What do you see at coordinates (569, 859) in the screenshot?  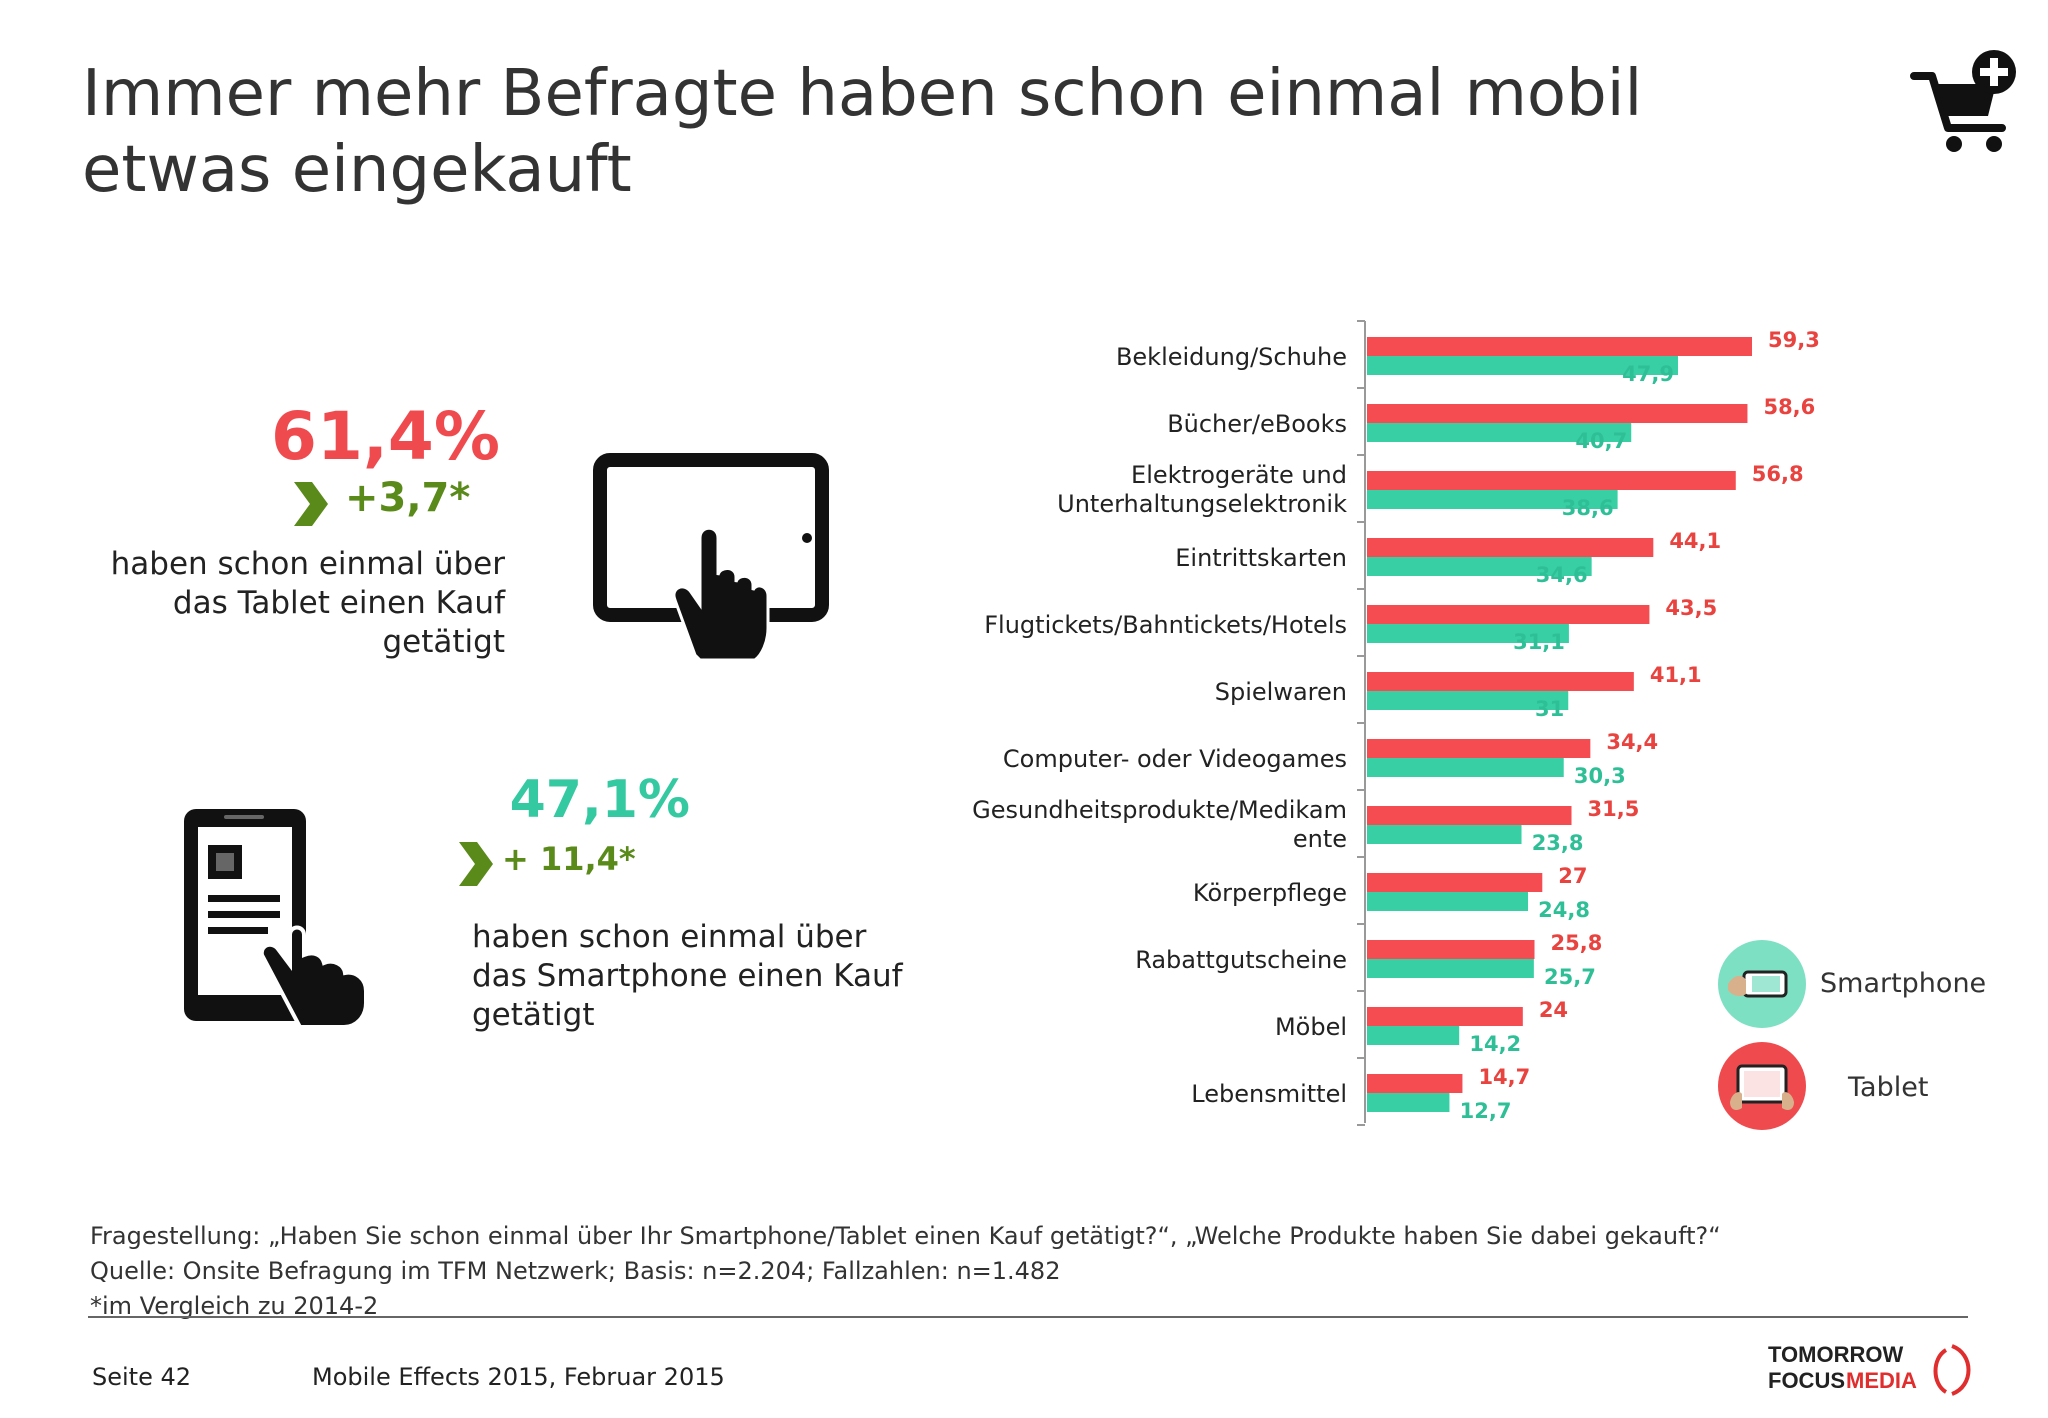 I see `smartphone-share-delta: + 11,4*` at bounding box center [569, 859].